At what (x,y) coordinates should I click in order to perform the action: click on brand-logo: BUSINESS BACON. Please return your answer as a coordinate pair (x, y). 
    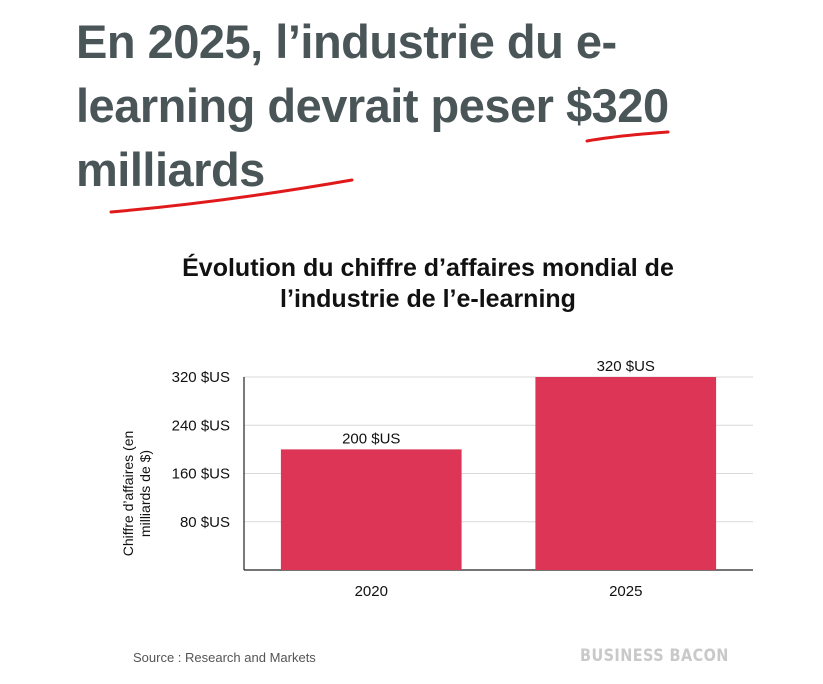
    Looking at the image, I should click on (654, 656).